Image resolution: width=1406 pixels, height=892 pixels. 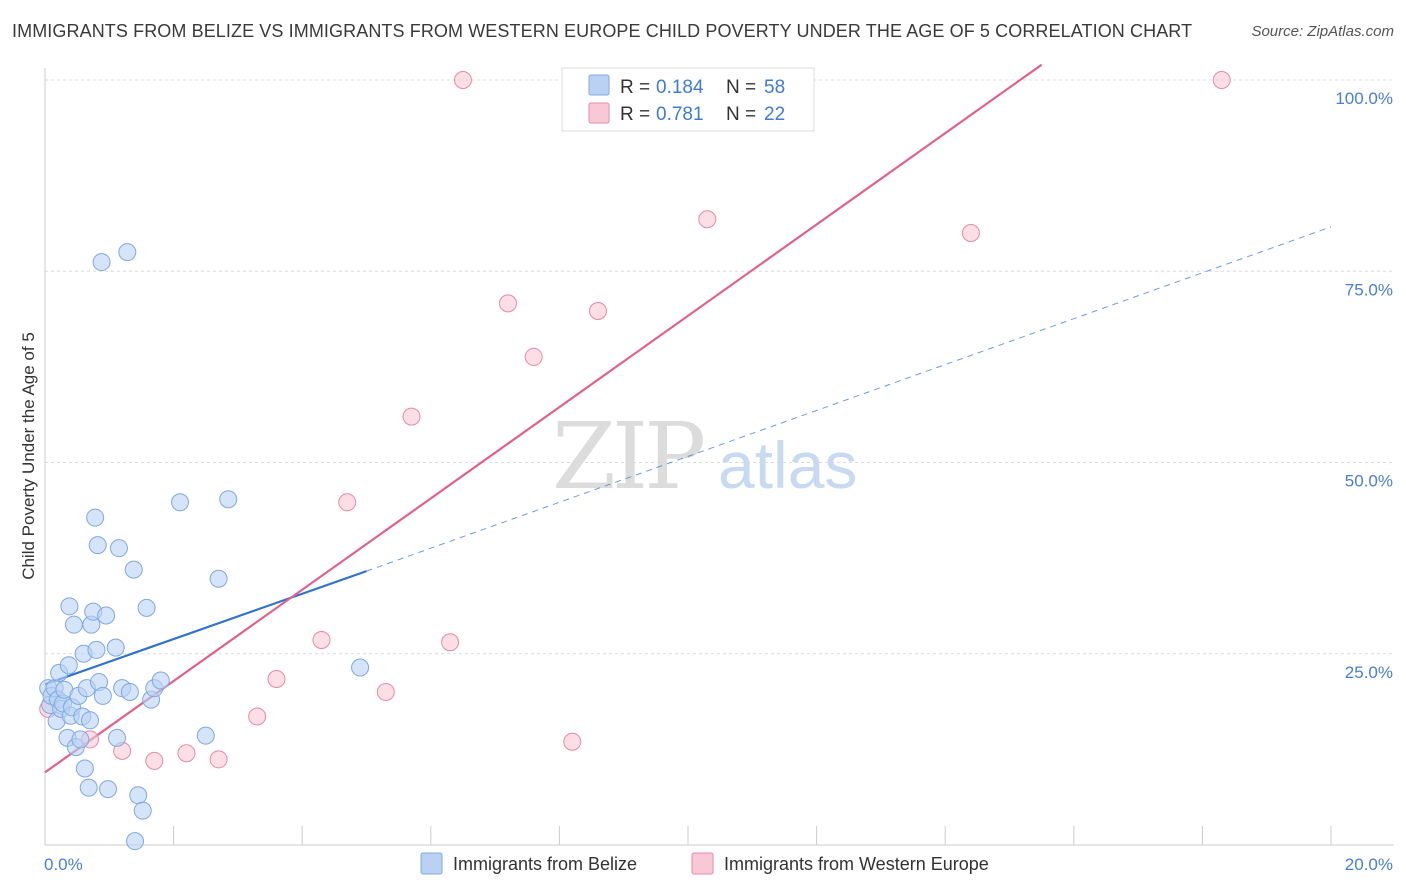 What do you see at coordinates (1369, 289) in the screenshot?
I see `y-tick-label: 75.0%` at bounding box center [1369, 289].